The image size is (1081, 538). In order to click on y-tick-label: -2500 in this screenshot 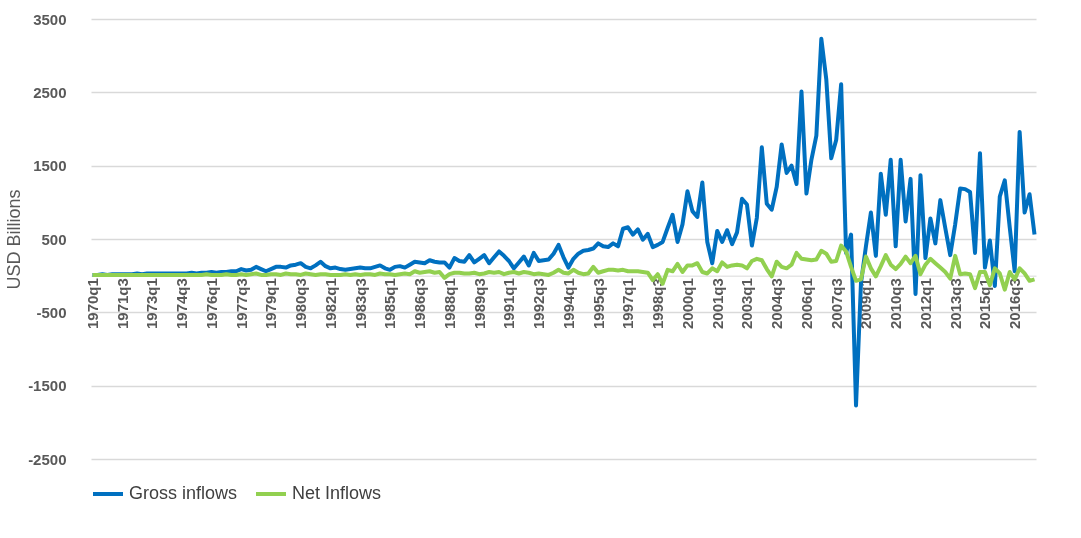, I will do `click(47, 459)`.